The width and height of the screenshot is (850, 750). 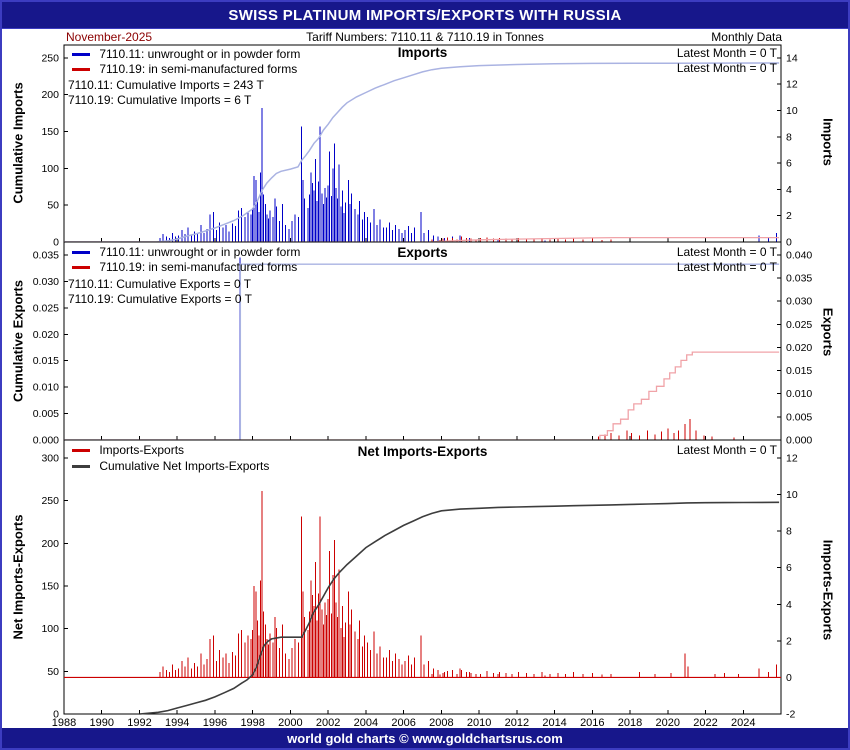 I want to click on exports-legend-item-711011: 7110.11: unwrought or in powder form, so click(x=186, y=252).